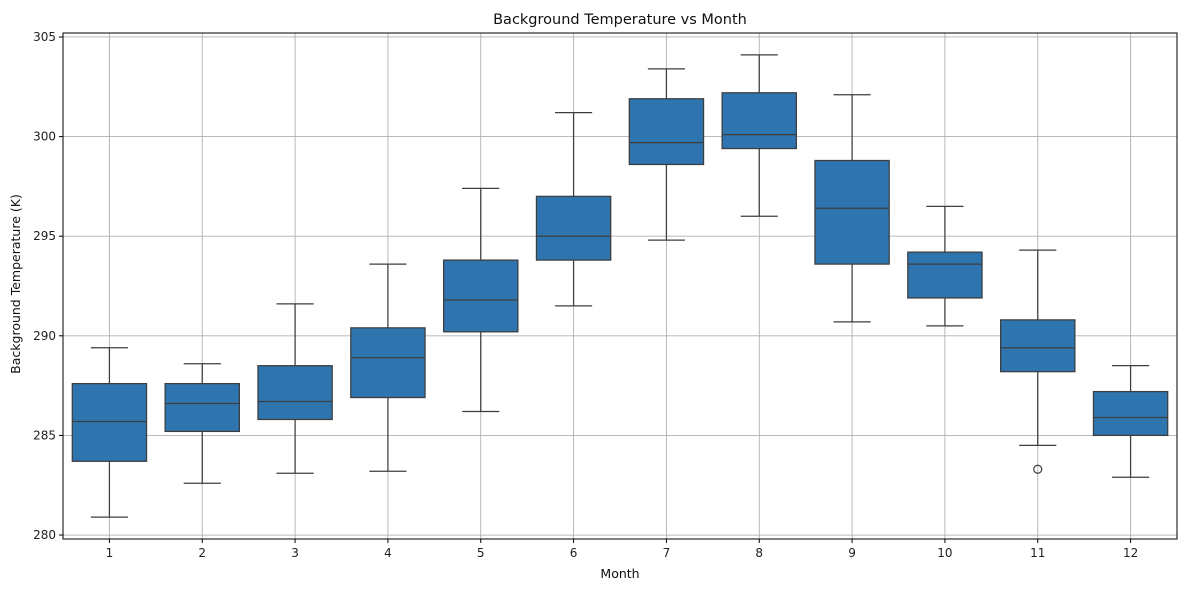 The width and height of the screenshot is (1189, 590). I want to click on x-tick-label: 7, so click(667, 553).